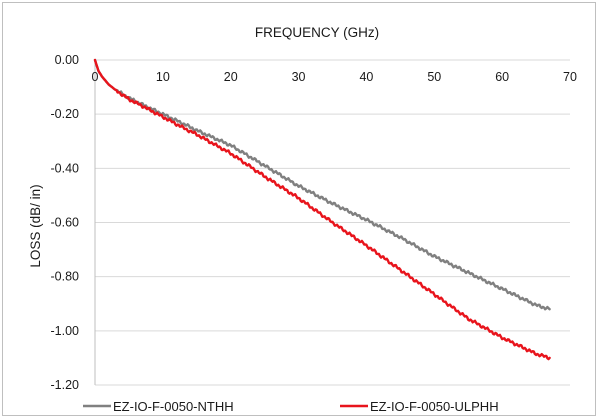 This screenshot has width=598, height=418. I want to click on y-tick-label: -0.80, so click(65, 277).